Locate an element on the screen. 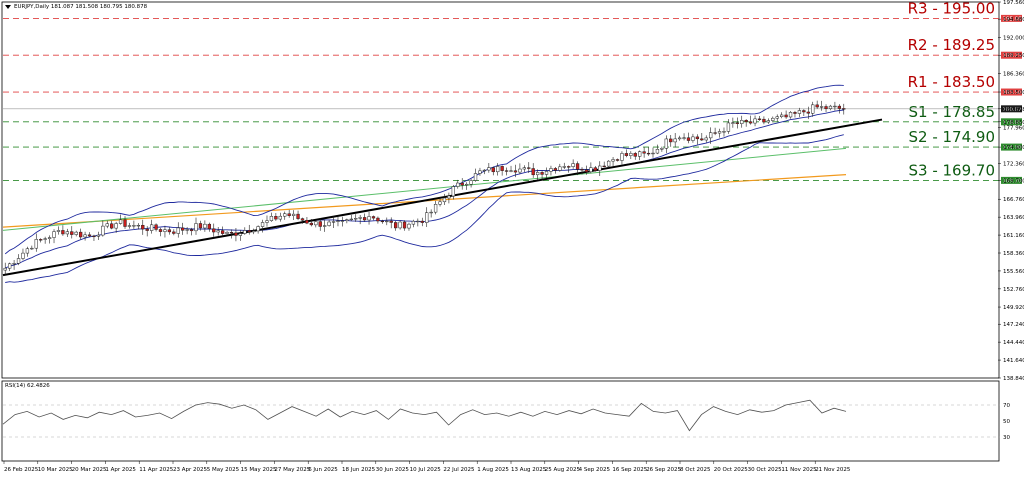 The width and height of the screenshot is (1024, 479). date-tick-label: 5 May 2025 is located at coordinates (223, 470).